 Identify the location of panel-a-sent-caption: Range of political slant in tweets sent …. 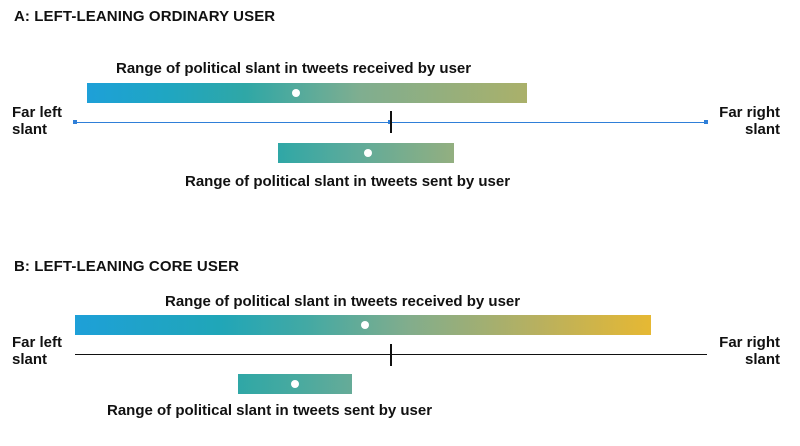
(348, 181).